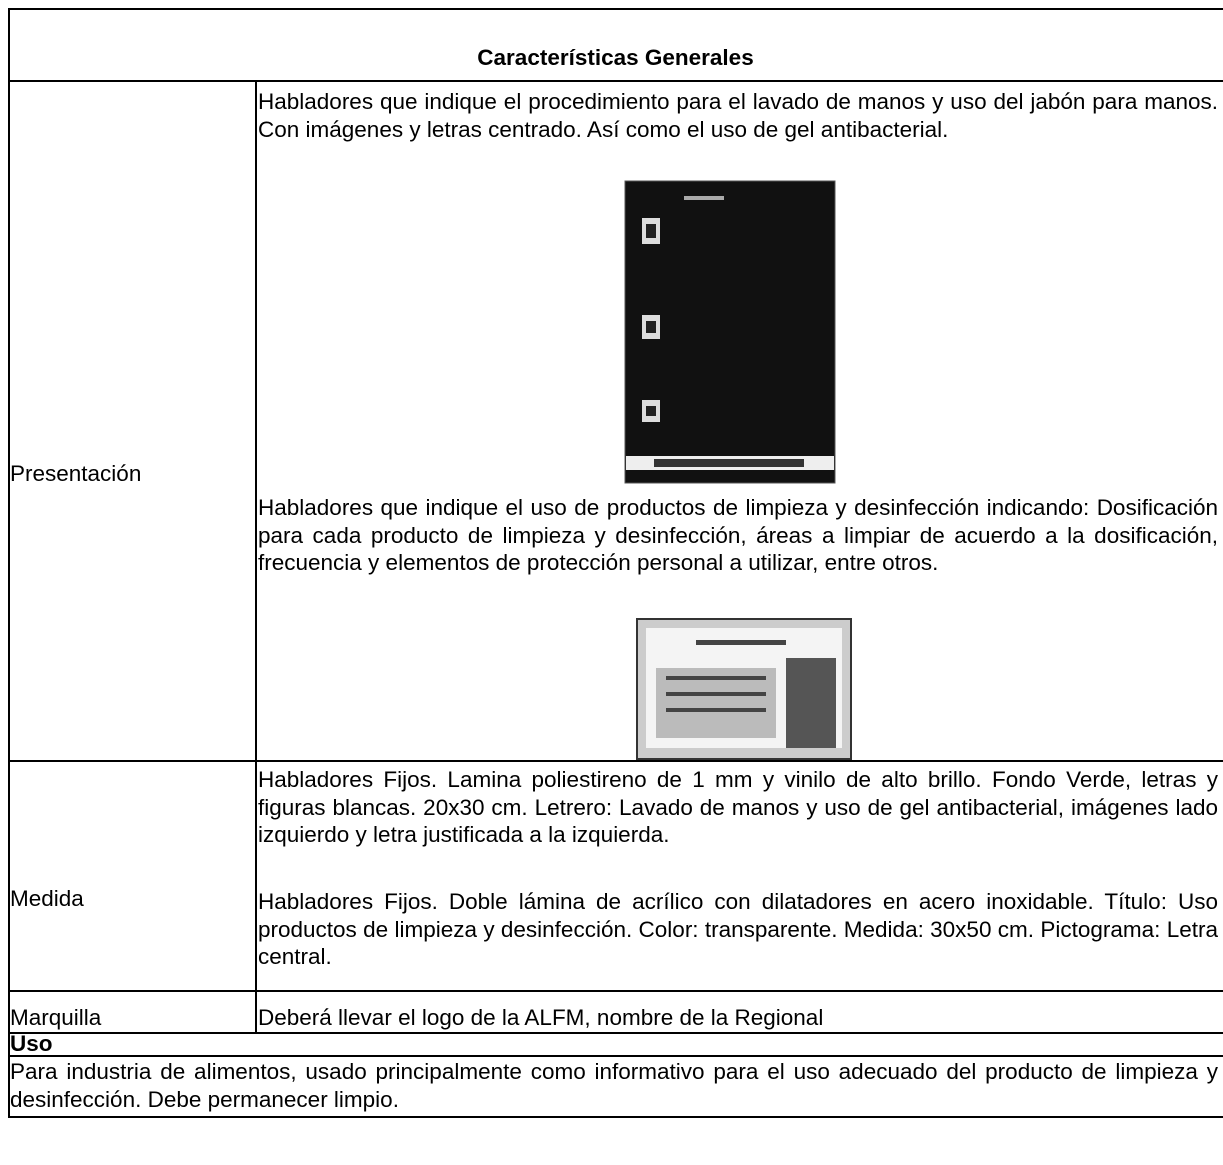  Describe the element at coordinates (56, 1017) in the screenshot. I see `row-label: Marquilla` at that location.